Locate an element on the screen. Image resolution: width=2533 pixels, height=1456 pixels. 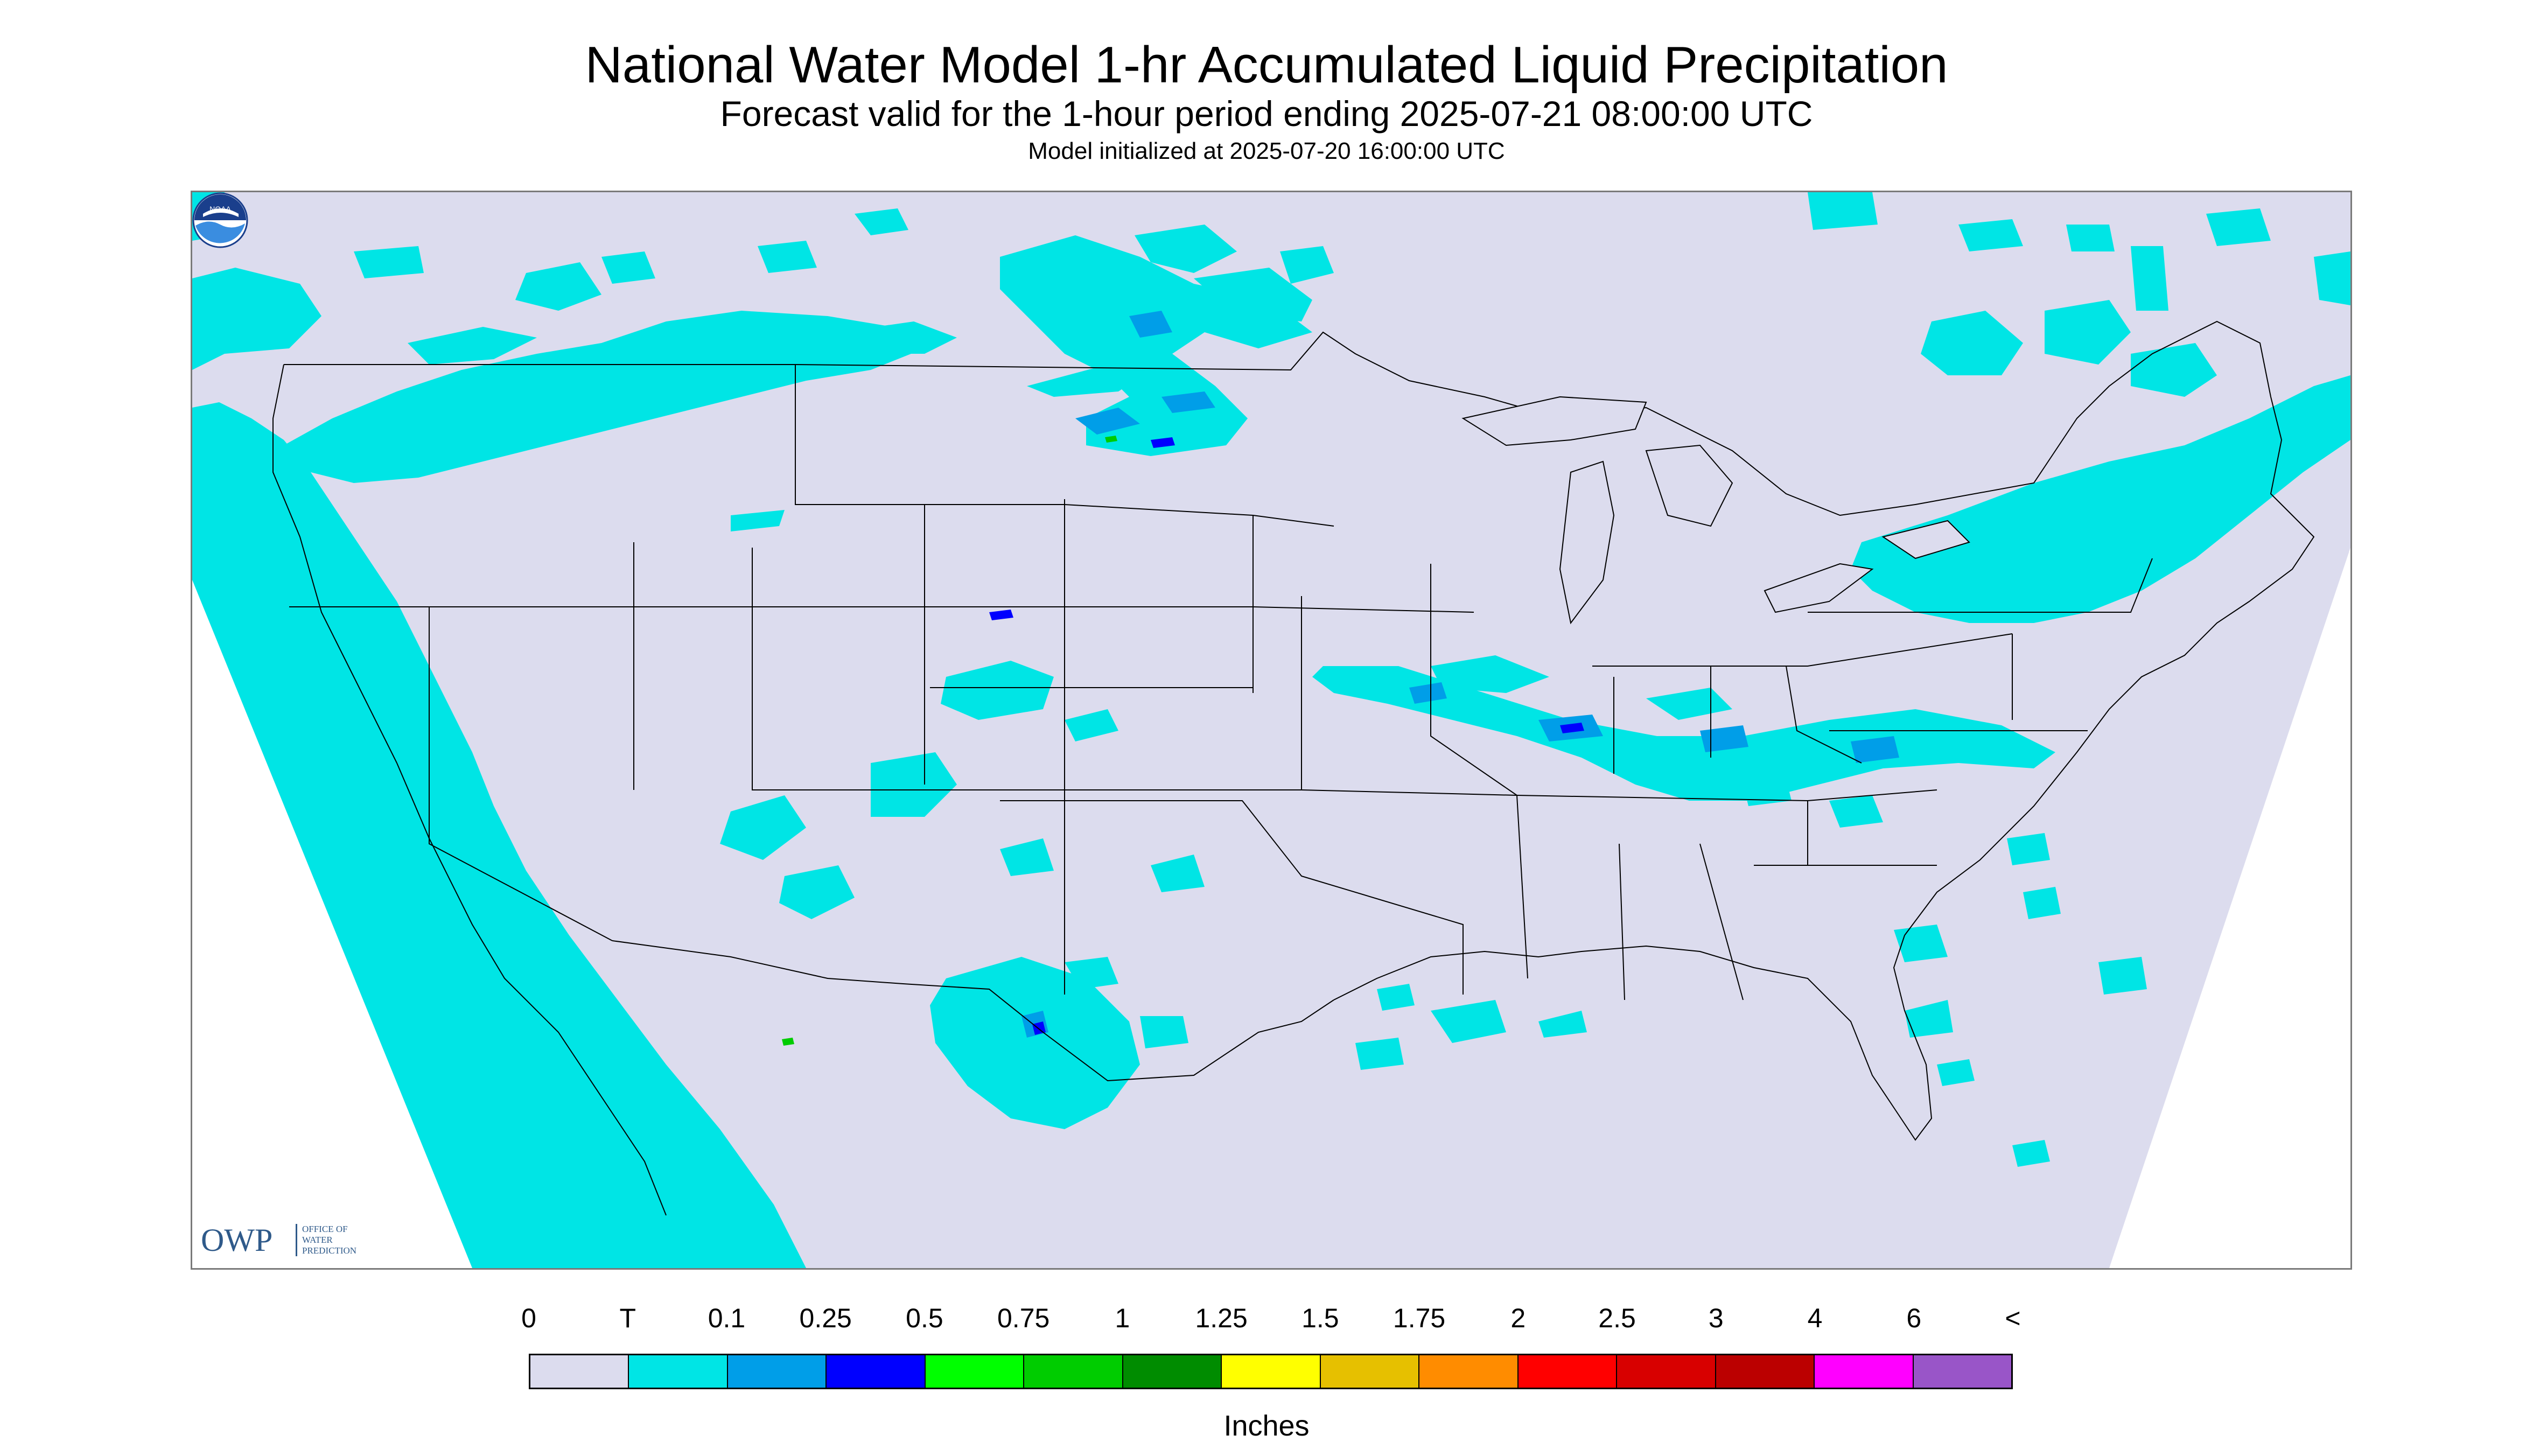
owp-logo-divider is located at coordinates (296, 1240).